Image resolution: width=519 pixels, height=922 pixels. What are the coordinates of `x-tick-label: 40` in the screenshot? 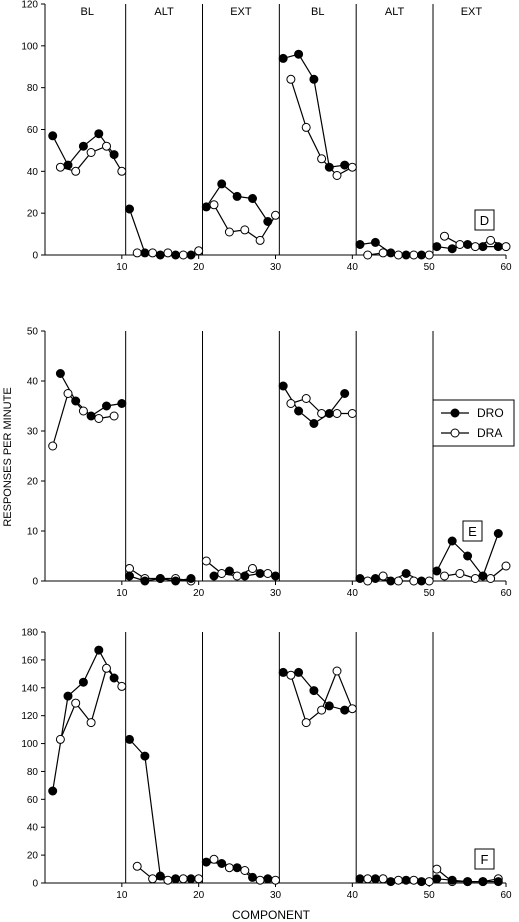 It's located at (353, 895).